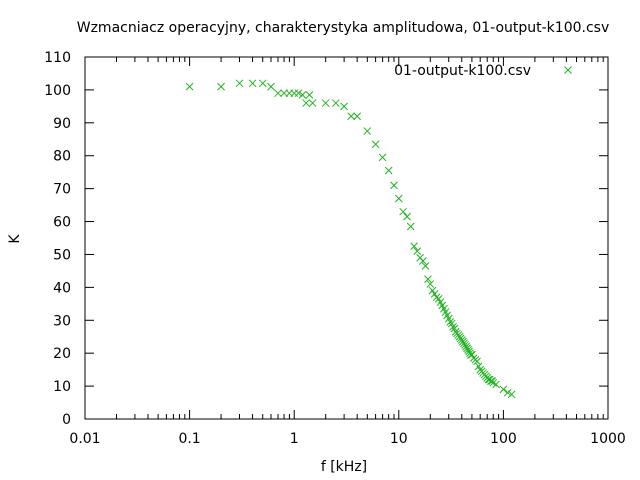 The height and width of the screenshot is (480, 640). I want to click on legend-marker, so click(568, 70).